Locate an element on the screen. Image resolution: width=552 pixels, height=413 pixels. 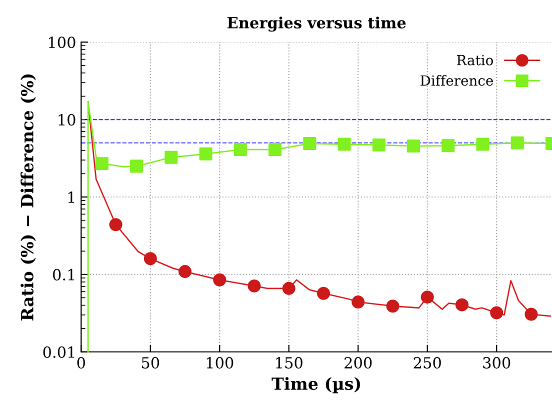
y-tick-label: 10 is located at coordinates (67, 120).